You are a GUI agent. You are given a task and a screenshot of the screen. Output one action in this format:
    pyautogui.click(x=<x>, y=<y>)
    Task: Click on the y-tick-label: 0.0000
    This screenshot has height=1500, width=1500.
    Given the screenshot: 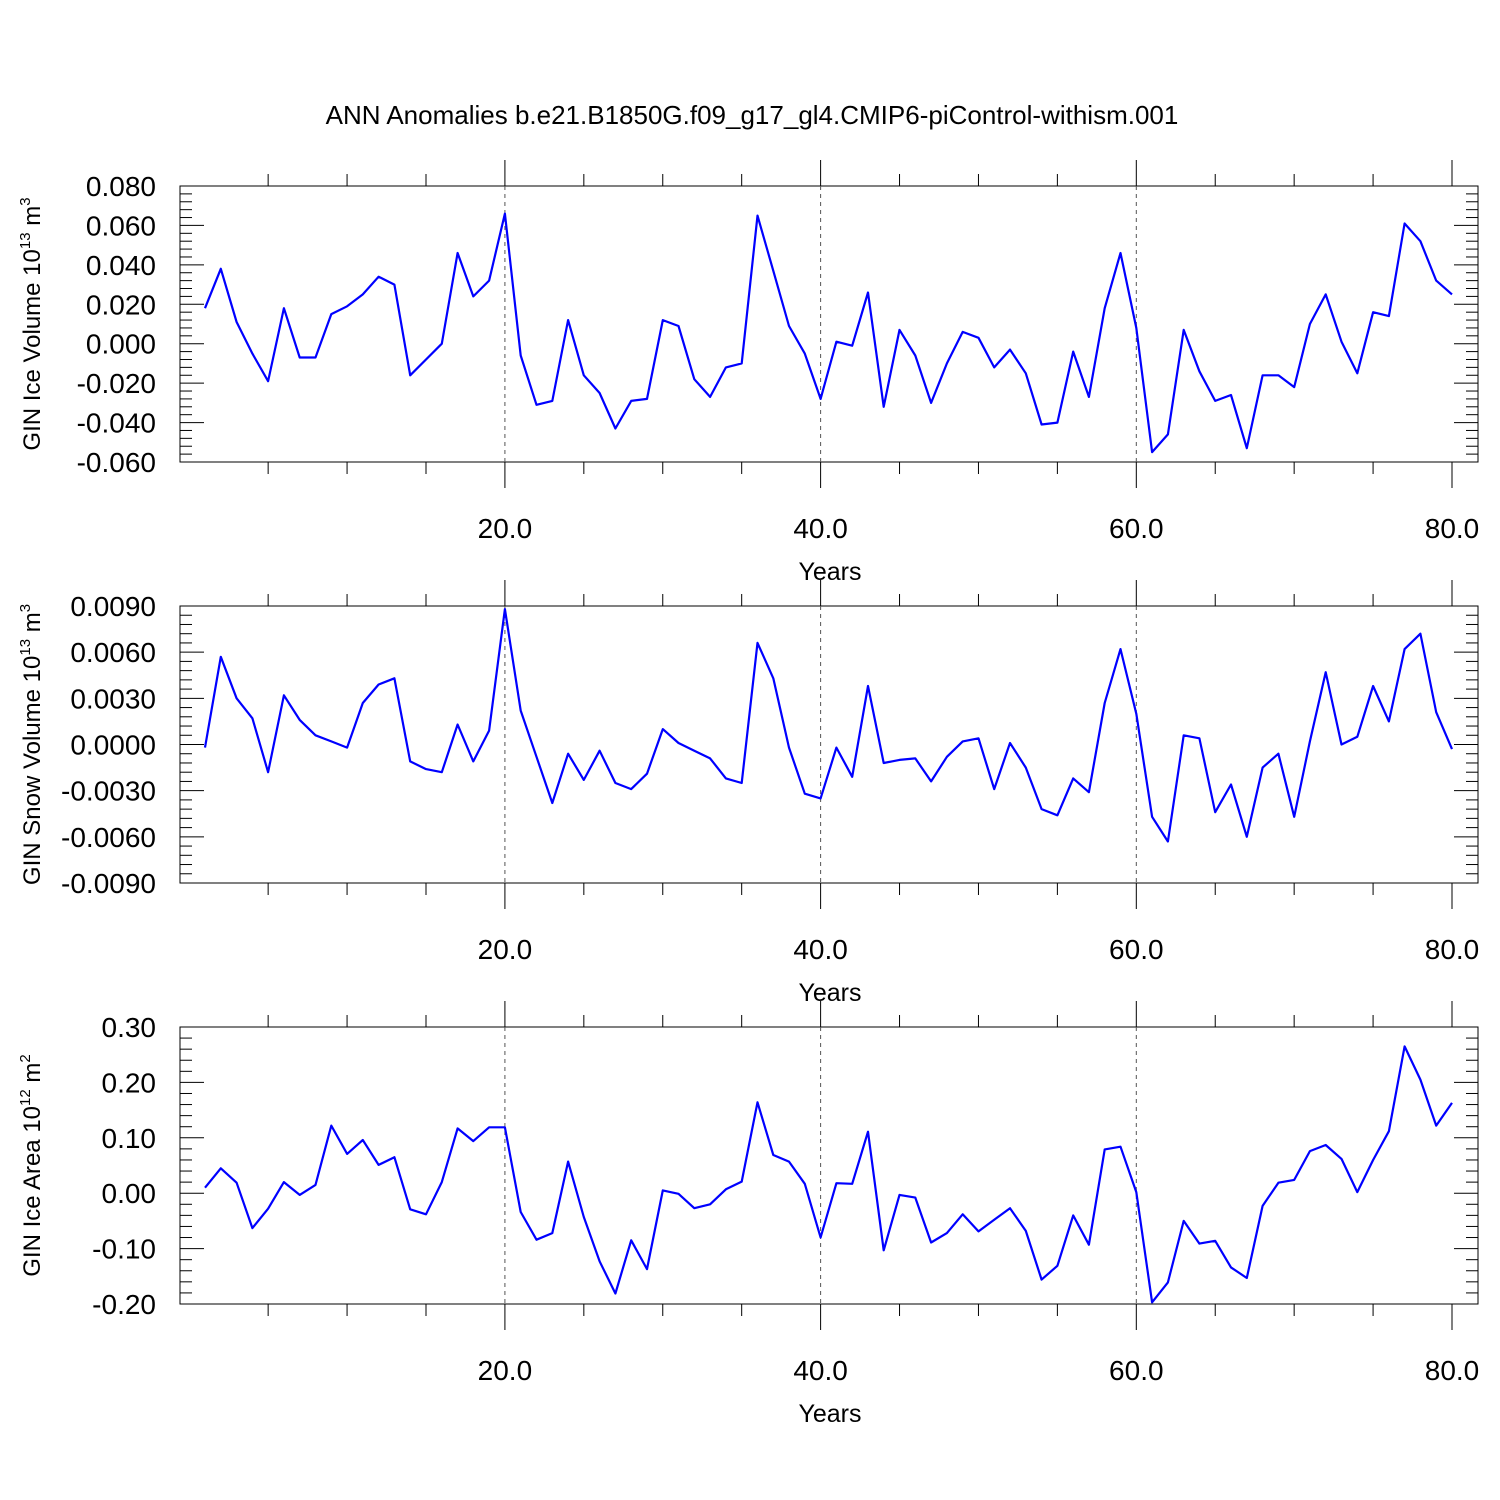 What is the action you would take?
    pyautogui.click(x=113, y=745)
    